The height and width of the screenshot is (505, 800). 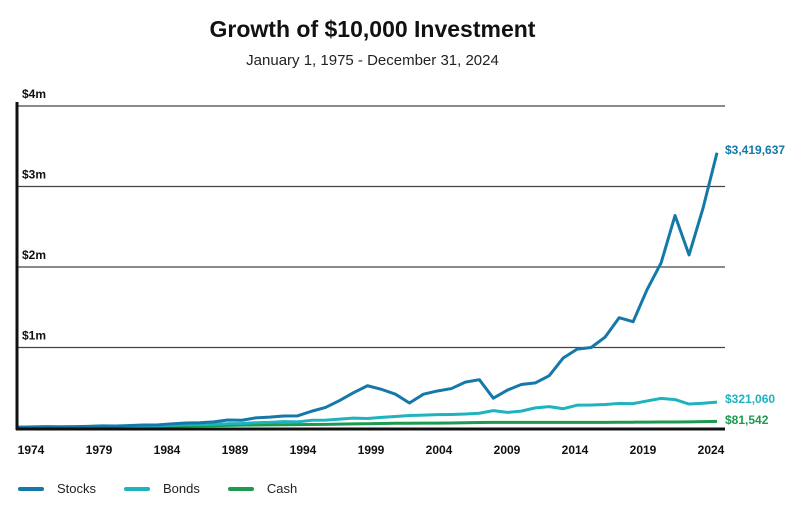 I want to click on legend-label-stocks: Stocks, so click(x=77, y=488).